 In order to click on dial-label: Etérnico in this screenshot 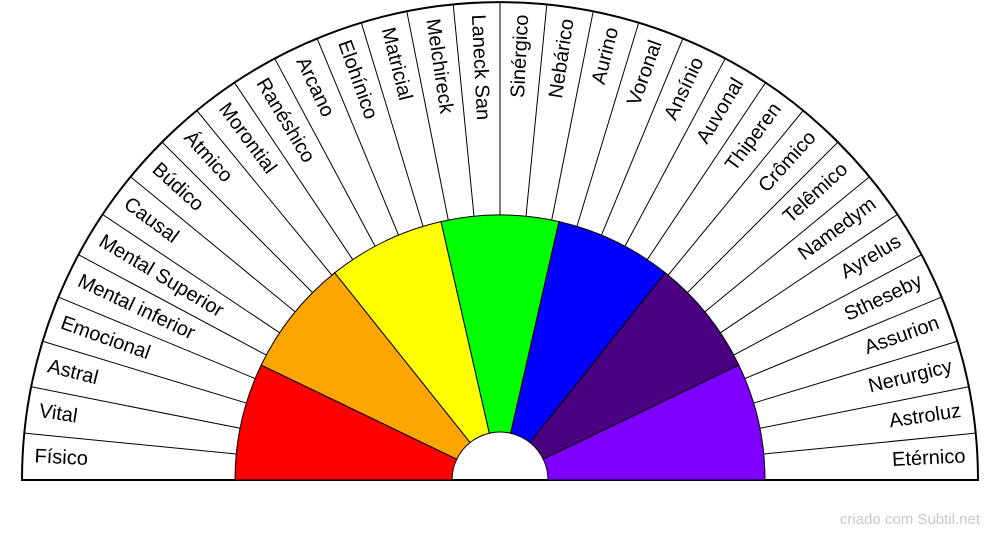, I will do `click(929, 458)`.